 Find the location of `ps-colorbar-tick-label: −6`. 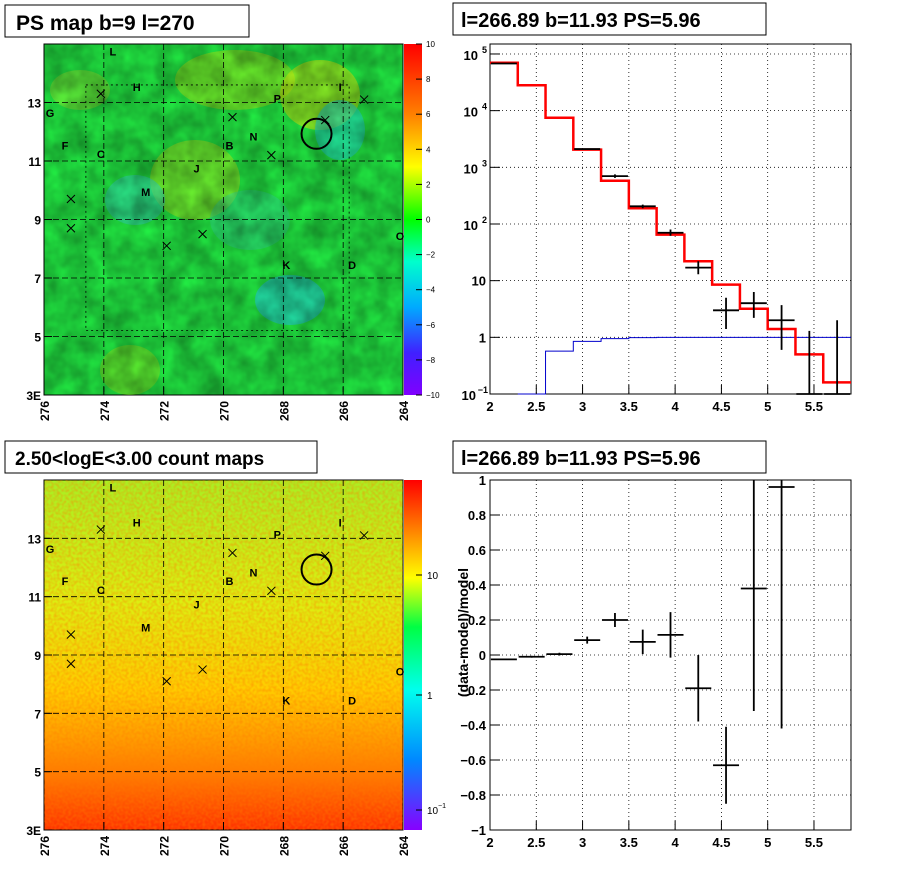

ps-colorbar-tick-label: −6 is located at coordinates (431, 325).